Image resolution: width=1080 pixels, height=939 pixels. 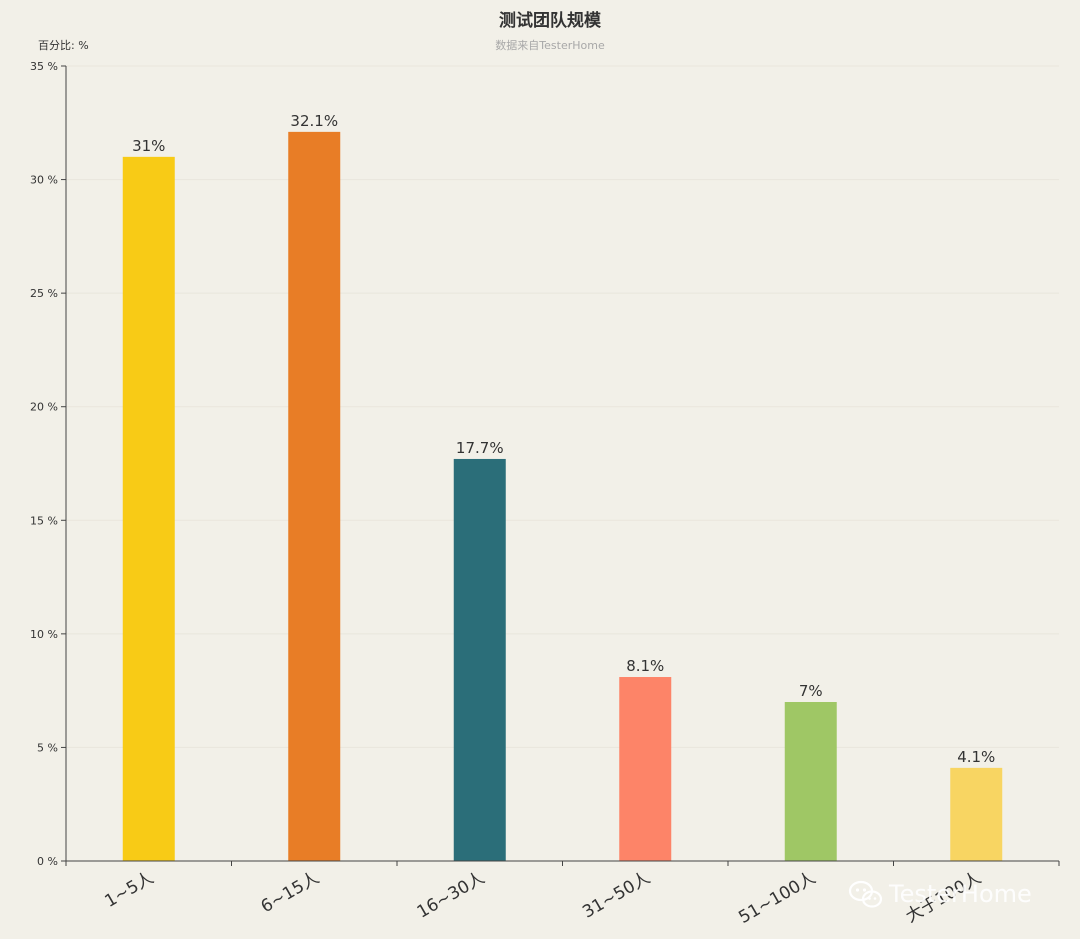 I want to click on y-axis-label: 百分比: %, so click(x=63, y=45).